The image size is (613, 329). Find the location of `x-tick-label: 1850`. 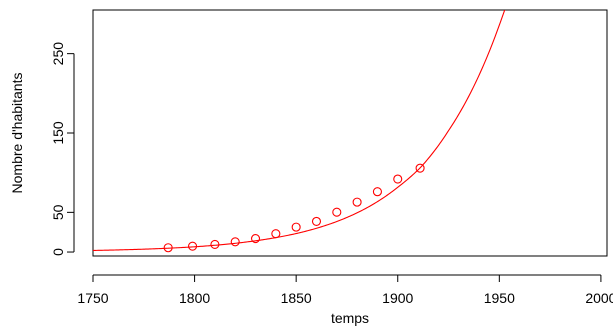

x-tick-label: 1850 is located at coordinates (296, 298).